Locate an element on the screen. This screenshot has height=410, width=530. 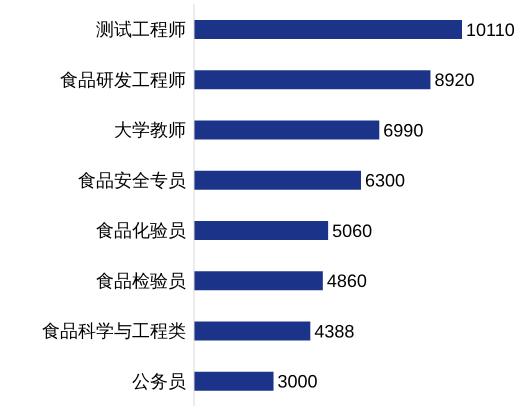
data-label: 6990 is located at coordinates (403, 130).